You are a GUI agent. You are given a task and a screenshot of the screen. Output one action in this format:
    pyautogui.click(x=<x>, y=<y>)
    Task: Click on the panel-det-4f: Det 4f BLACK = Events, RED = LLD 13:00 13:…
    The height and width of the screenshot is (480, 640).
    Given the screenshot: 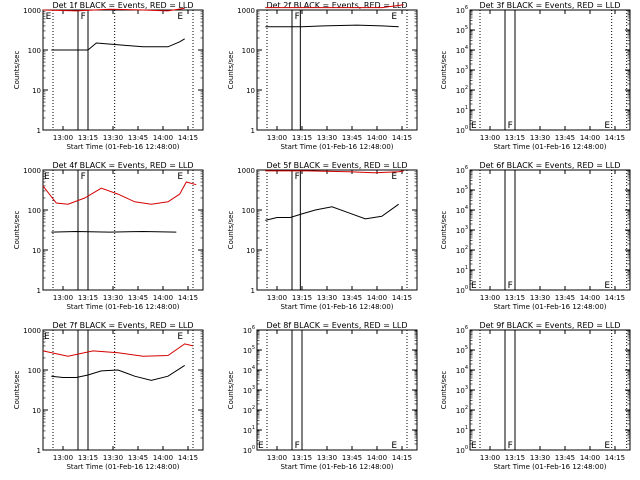 What is the action you would take?
    pyautogui.click(x=108, y=236)
    